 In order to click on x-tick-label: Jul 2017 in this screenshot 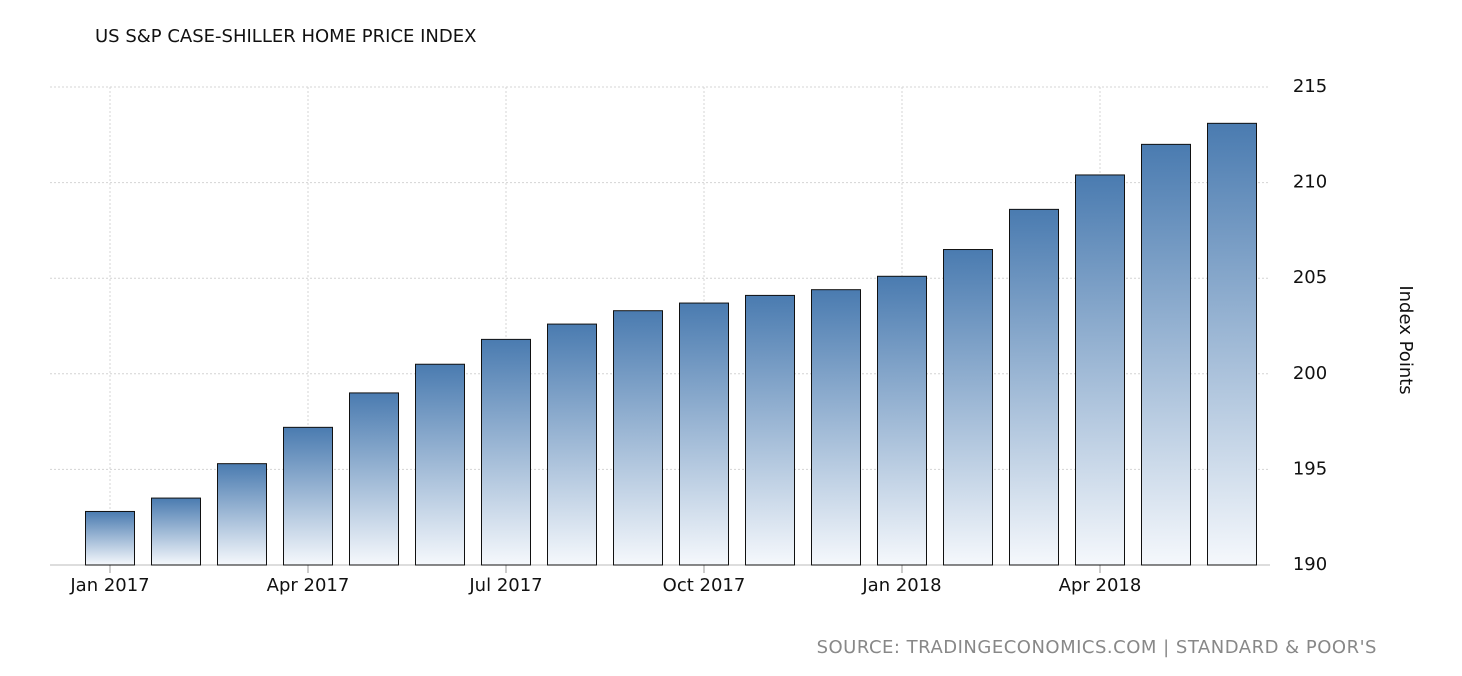, I will do `click(505, 585)`.